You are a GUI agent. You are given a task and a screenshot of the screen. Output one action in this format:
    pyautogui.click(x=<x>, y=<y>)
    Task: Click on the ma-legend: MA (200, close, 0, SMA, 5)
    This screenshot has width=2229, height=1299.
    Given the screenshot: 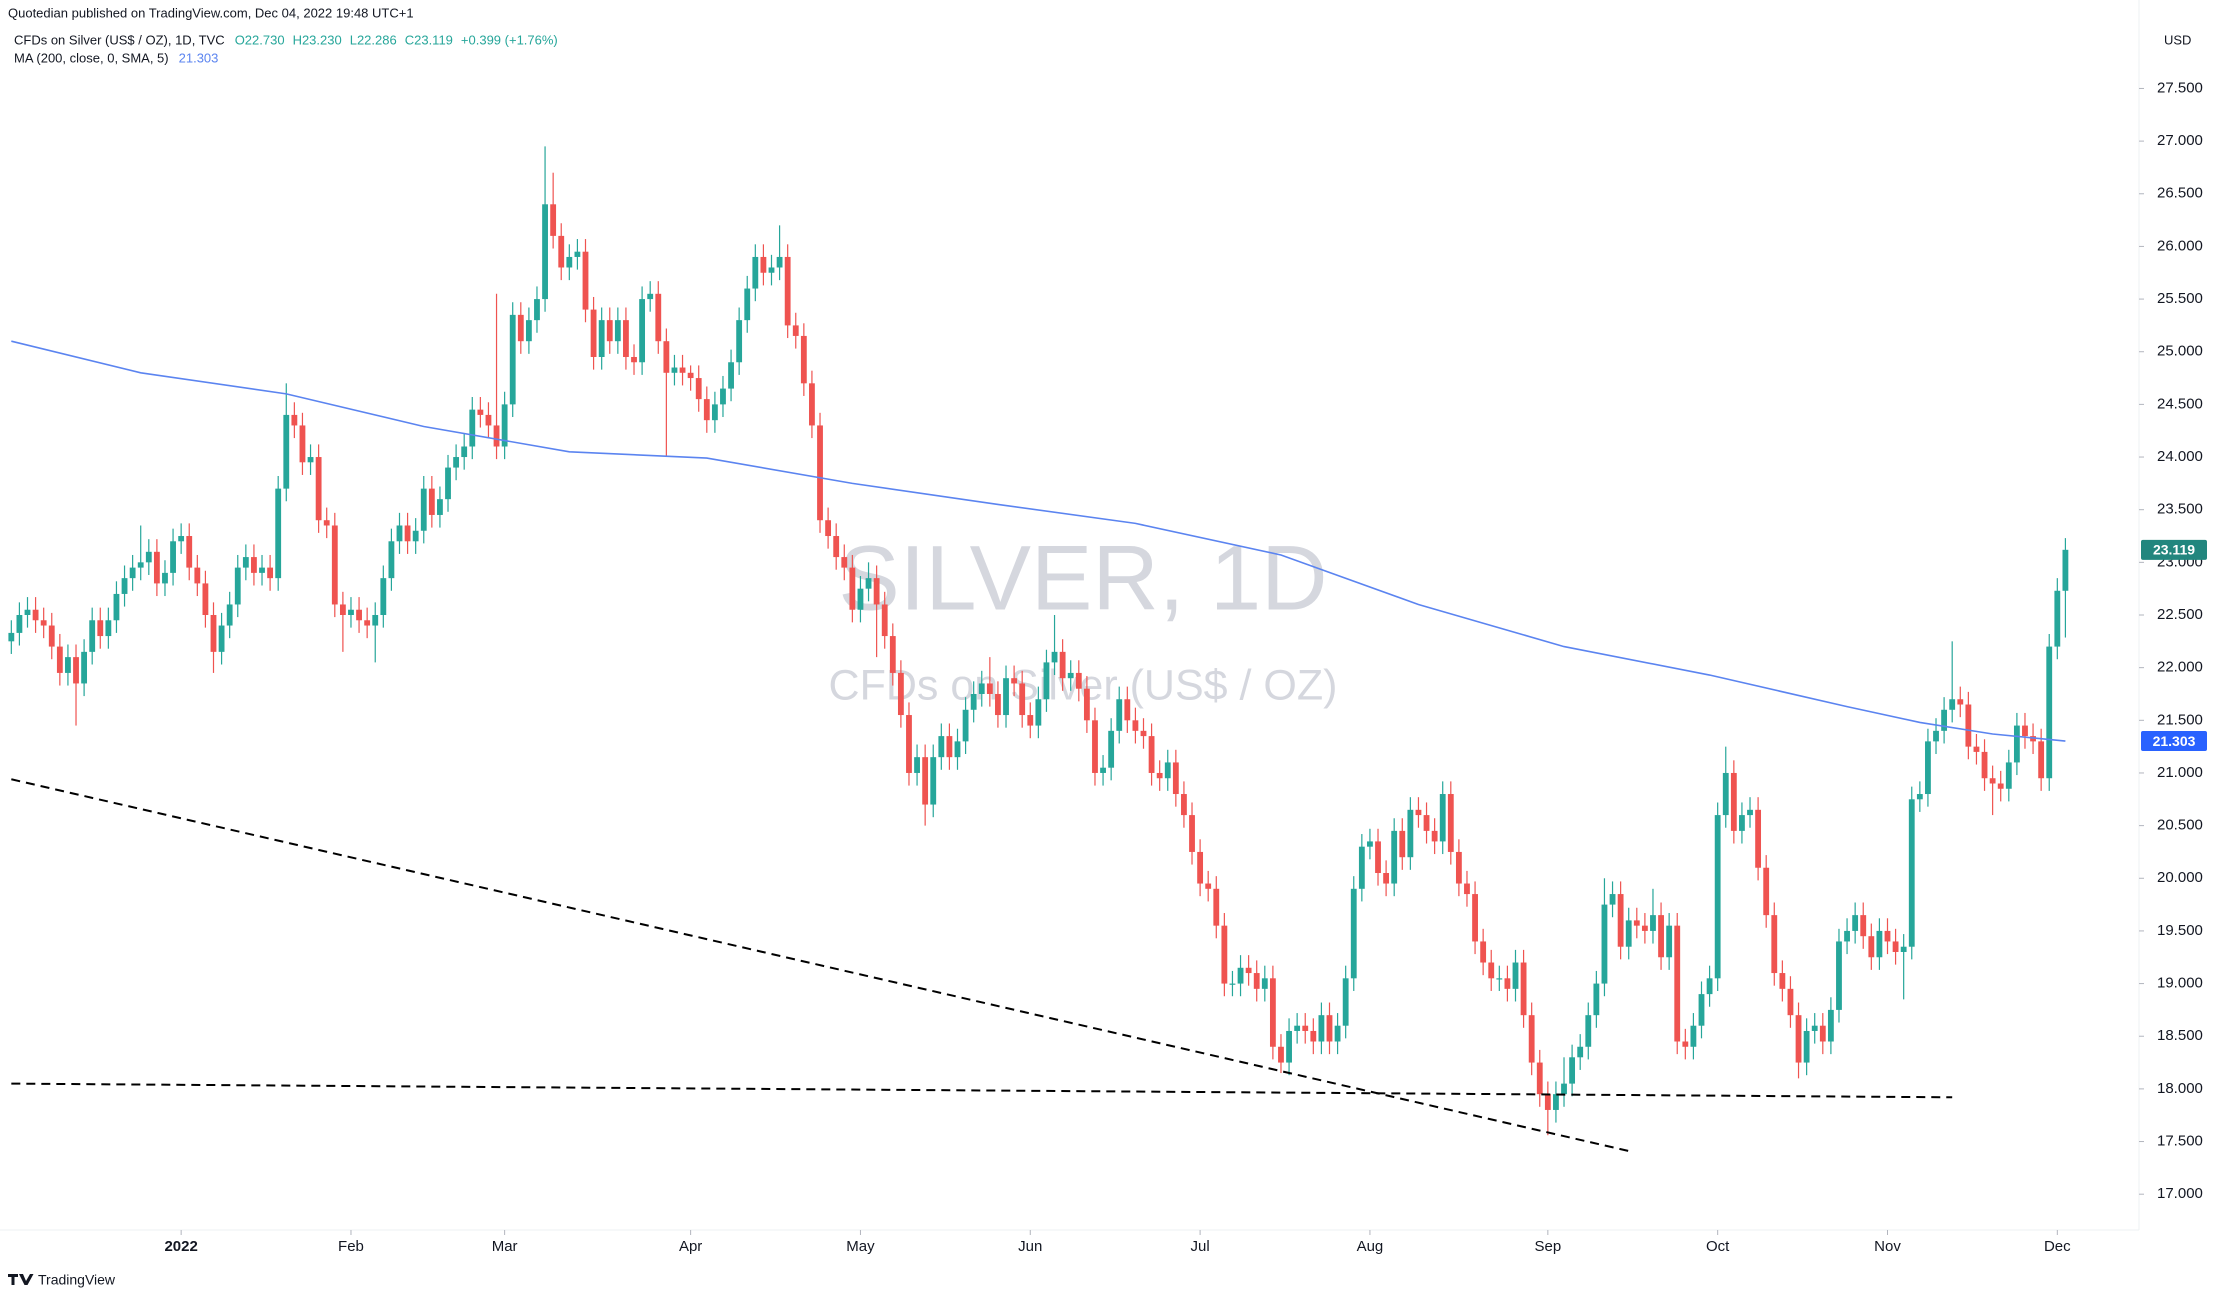 What is the action you would take?
    pyautogui.click(x=91, y=57)
    